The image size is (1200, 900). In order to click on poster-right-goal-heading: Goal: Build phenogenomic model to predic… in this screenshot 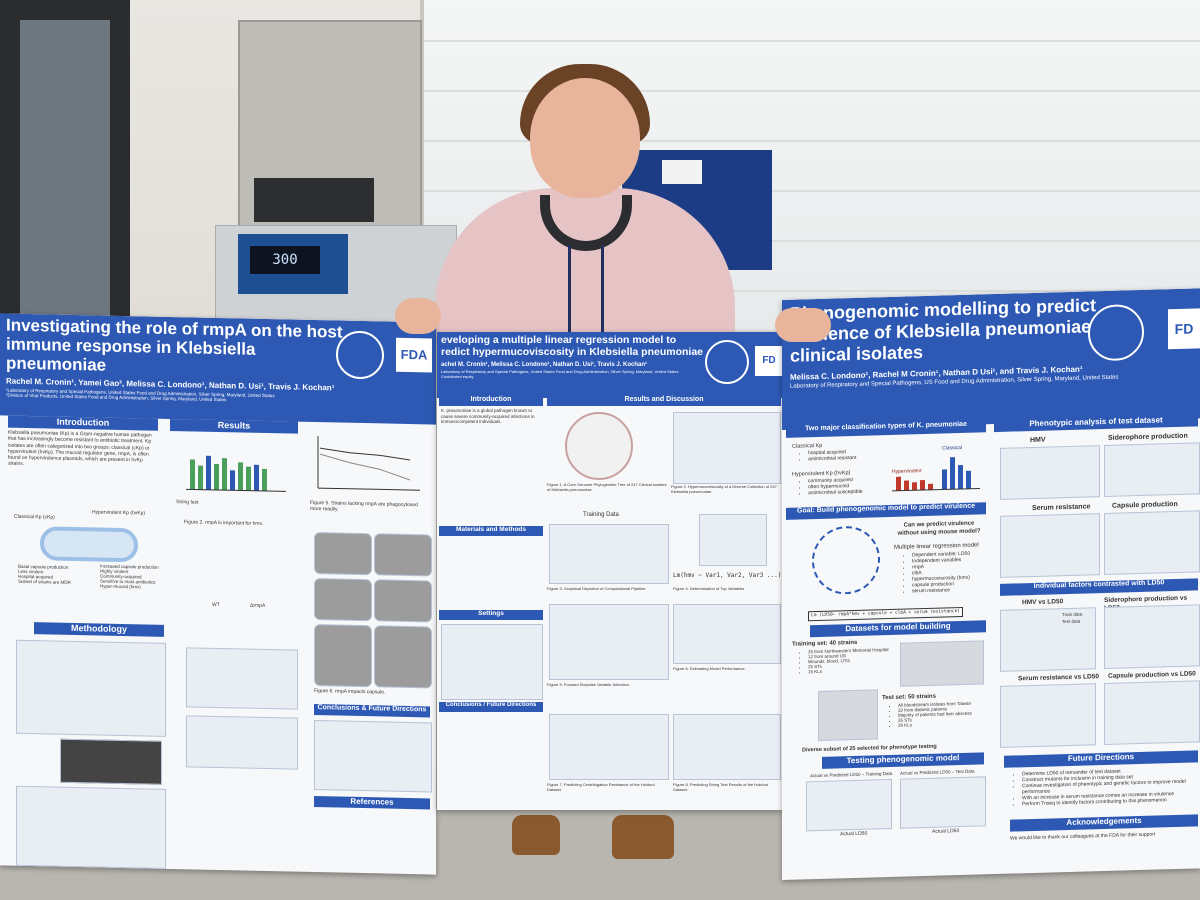, I will do `click(886, 511)`.